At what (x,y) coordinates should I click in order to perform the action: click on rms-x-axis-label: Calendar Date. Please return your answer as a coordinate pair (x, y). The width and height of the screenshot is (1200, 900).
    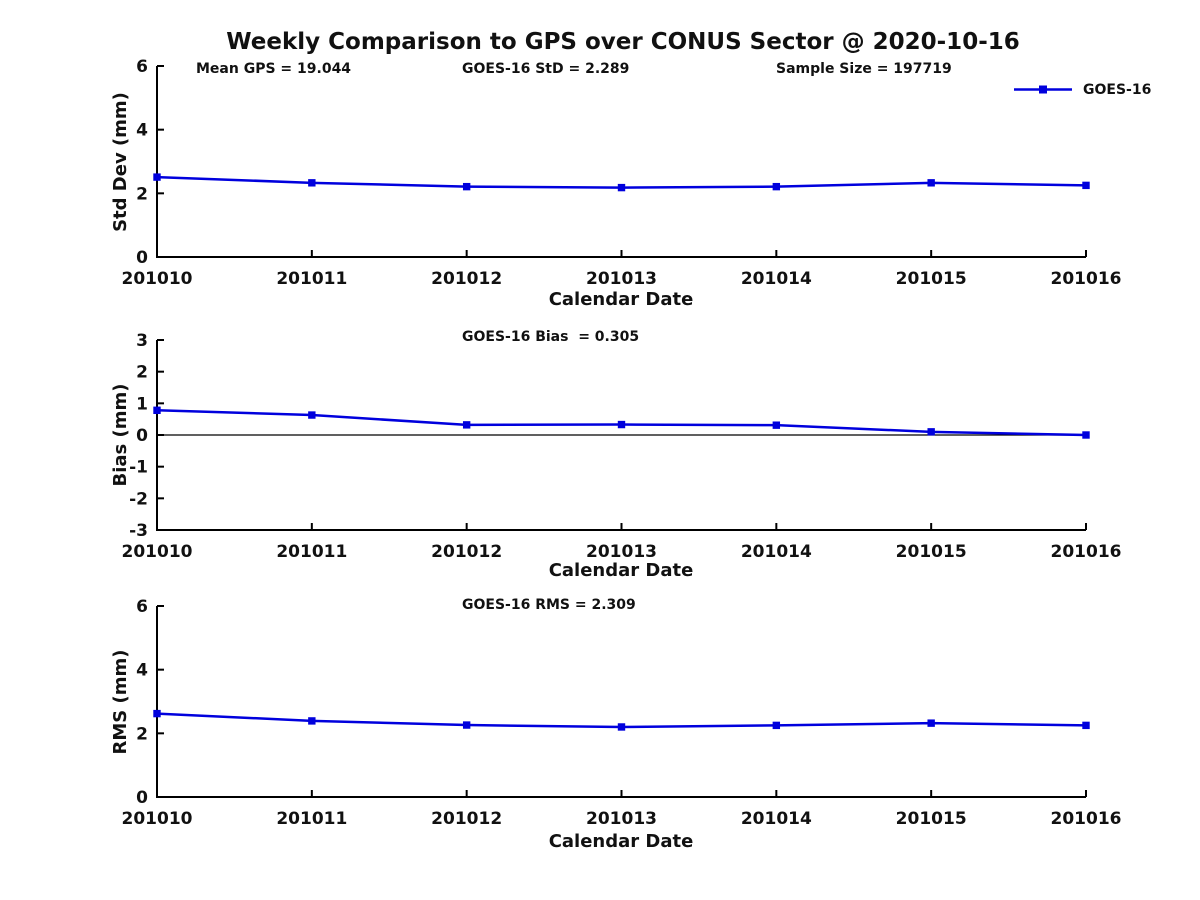
    Looking at the image, I should click on (621, 841).